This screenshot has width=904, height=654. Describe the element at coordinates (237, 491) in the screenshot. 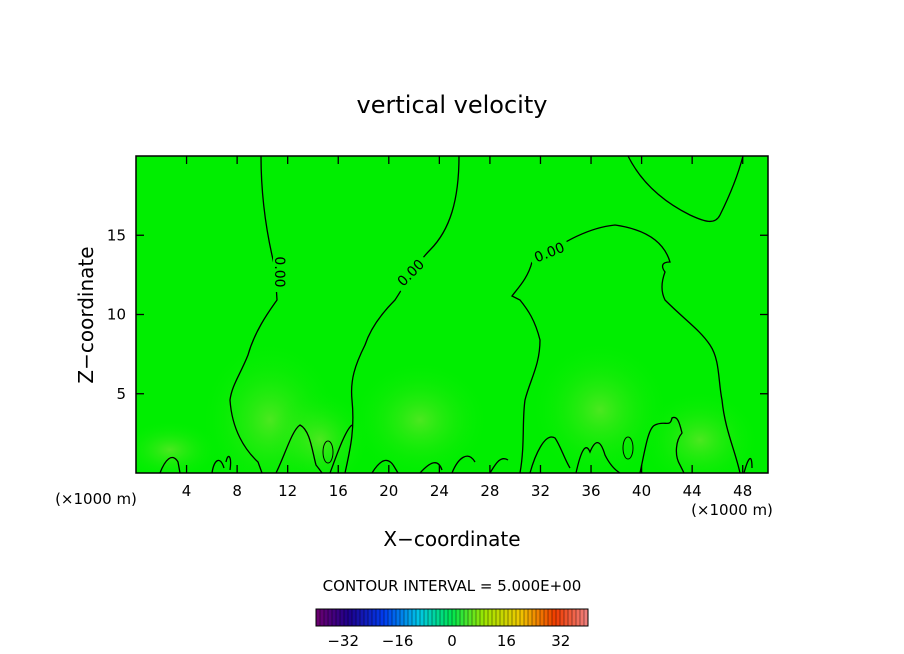

I see `x-tick-label: 8` at that location.